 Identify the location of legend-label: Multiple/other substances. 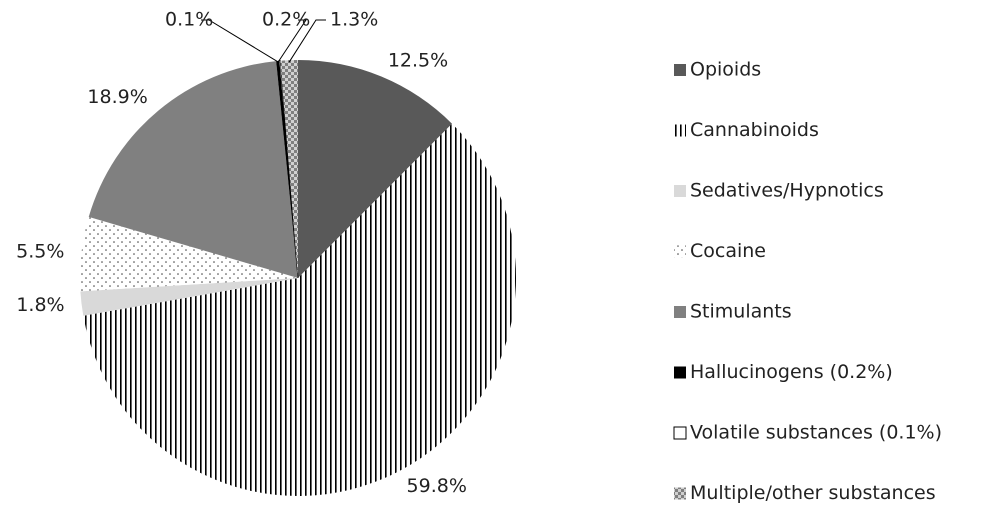
(813, 493).